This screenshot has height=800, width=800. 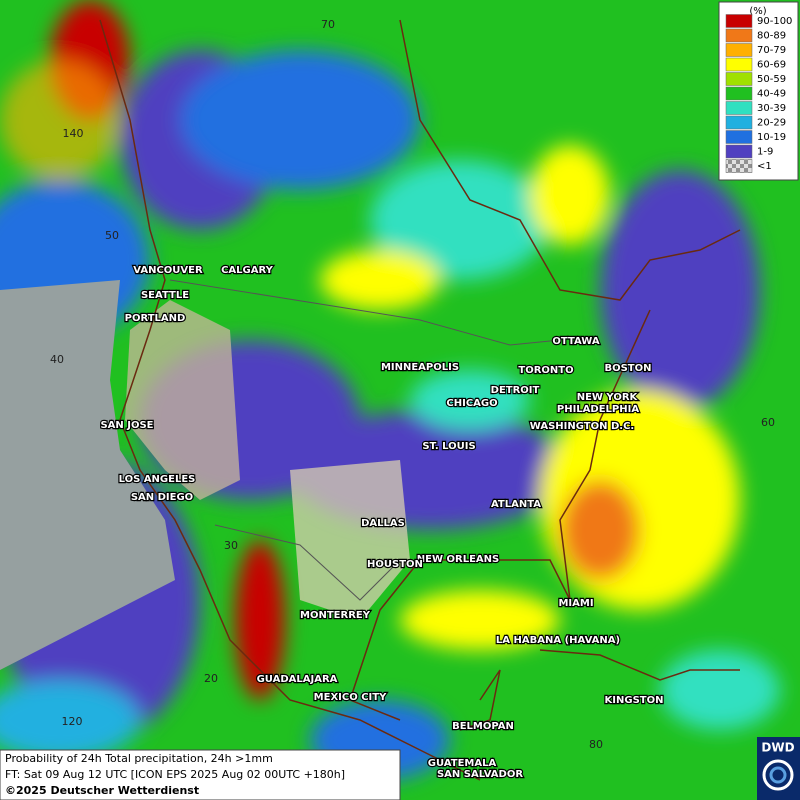 What do you see at coordinates (771, 94) in the screenshot?
I see `legend-label: 40-49` at bounding box center [771, 94].